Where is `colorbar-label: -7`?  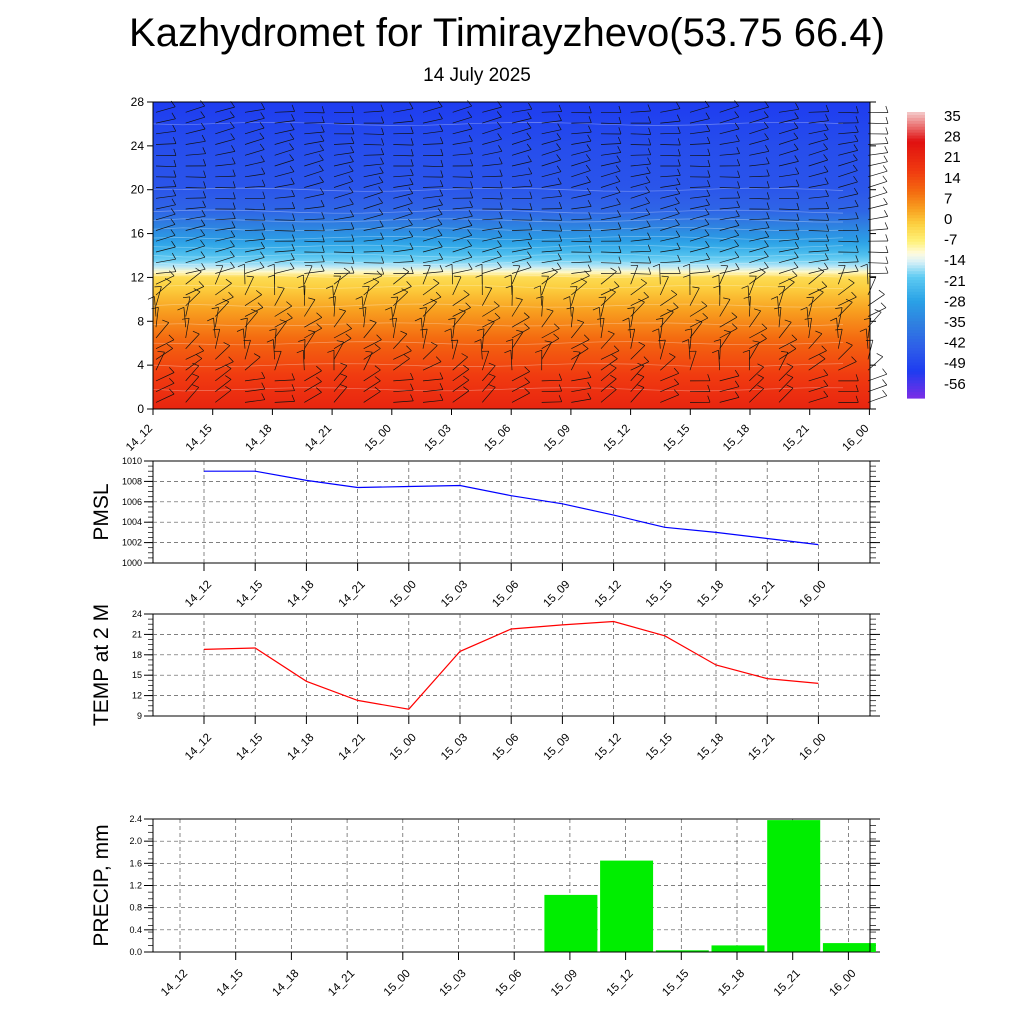
colorbar-label: -7 is located at coordinates (950, 240).